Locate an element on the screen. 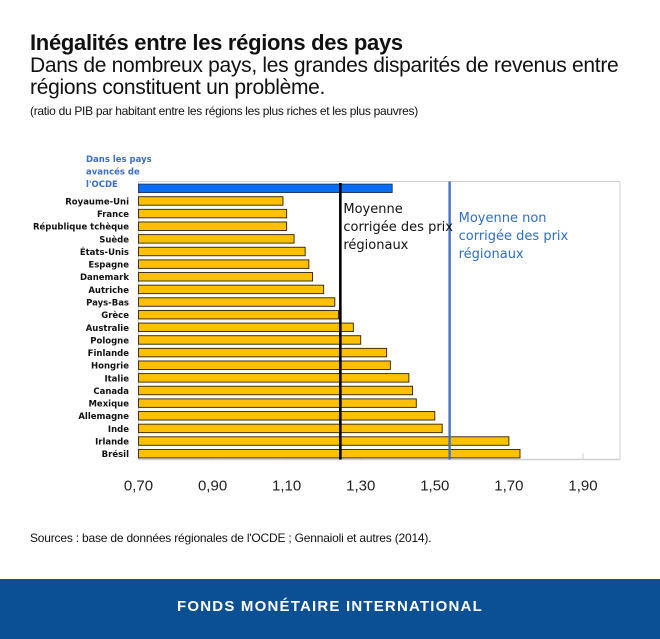  category-label: Pologne is located at coordinates (109, 341).